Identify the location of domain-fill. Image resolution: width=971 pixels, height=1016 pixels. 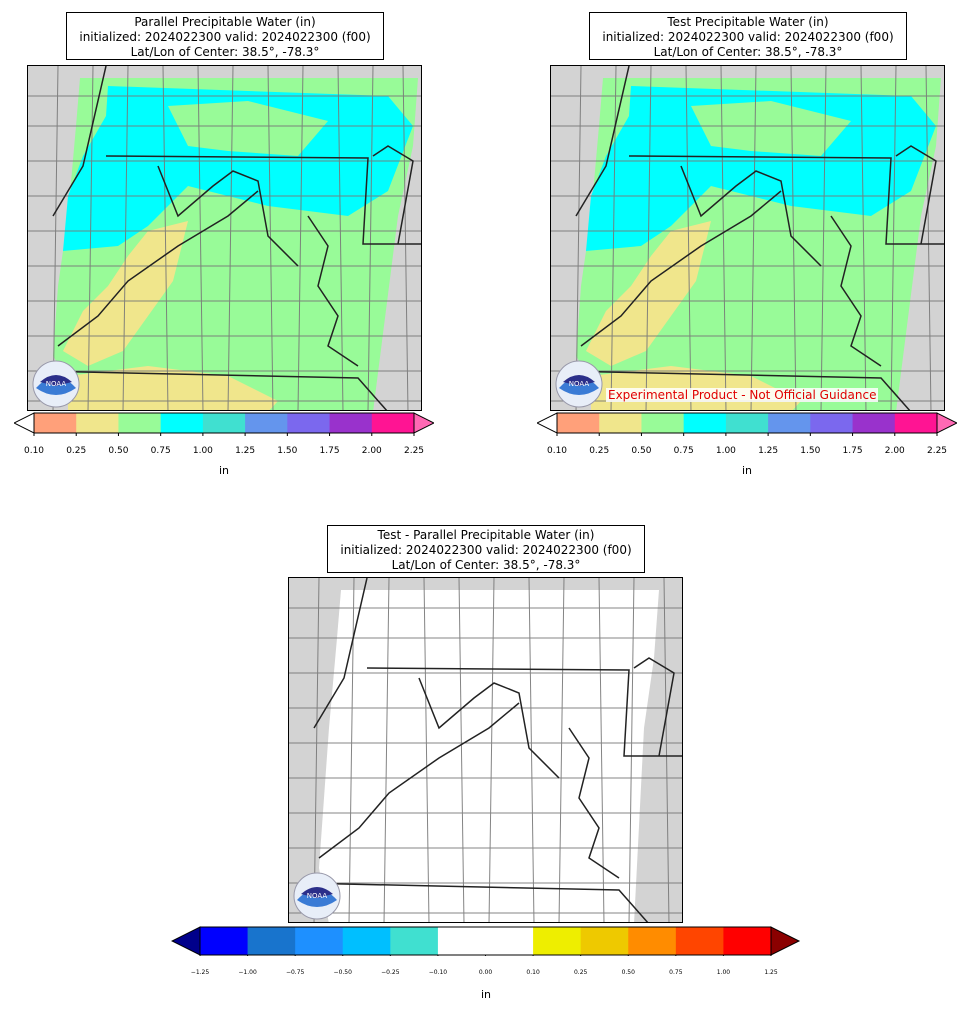
(489, 756).